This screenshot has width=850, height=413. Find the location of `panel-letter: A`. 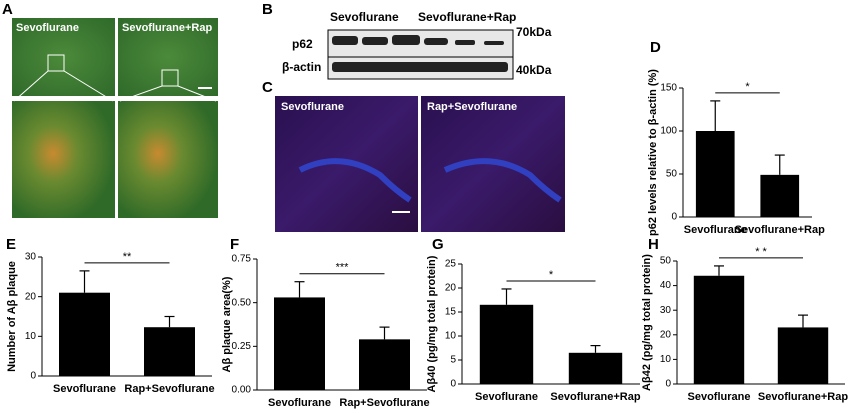

panel-letter: A is located at coordinates (7, 9).